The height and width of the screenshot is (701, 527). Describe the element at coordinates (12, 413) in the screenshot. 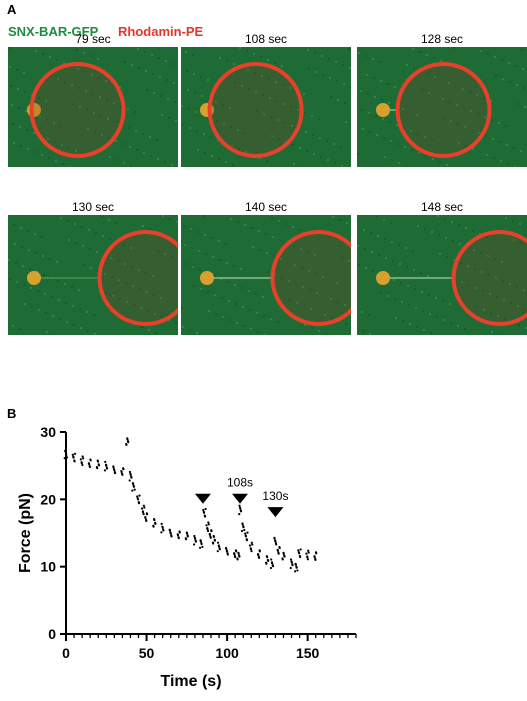

I see `panel-b-letter: B` at that location.